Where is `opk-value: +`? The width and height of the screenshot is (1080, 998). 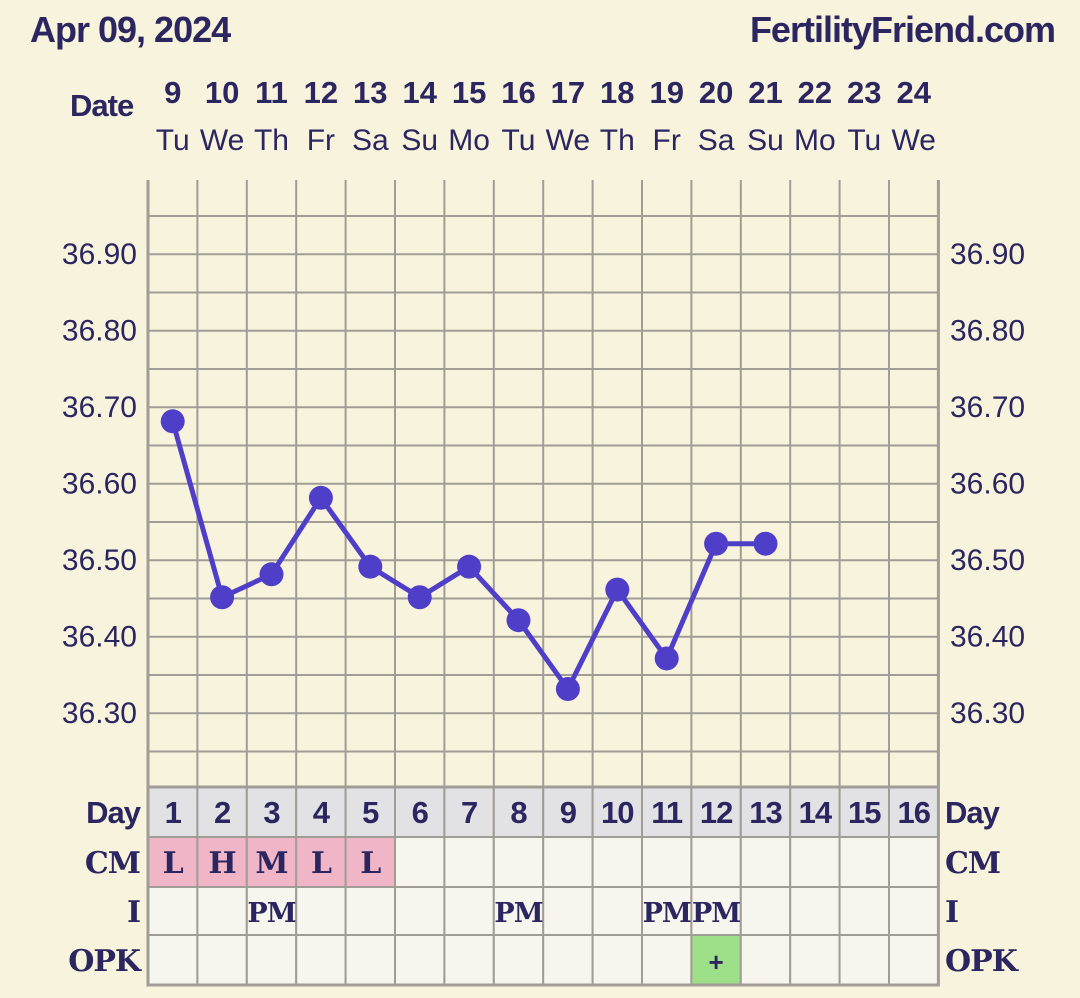
opk-value: + is located at coordinates (716, 962).